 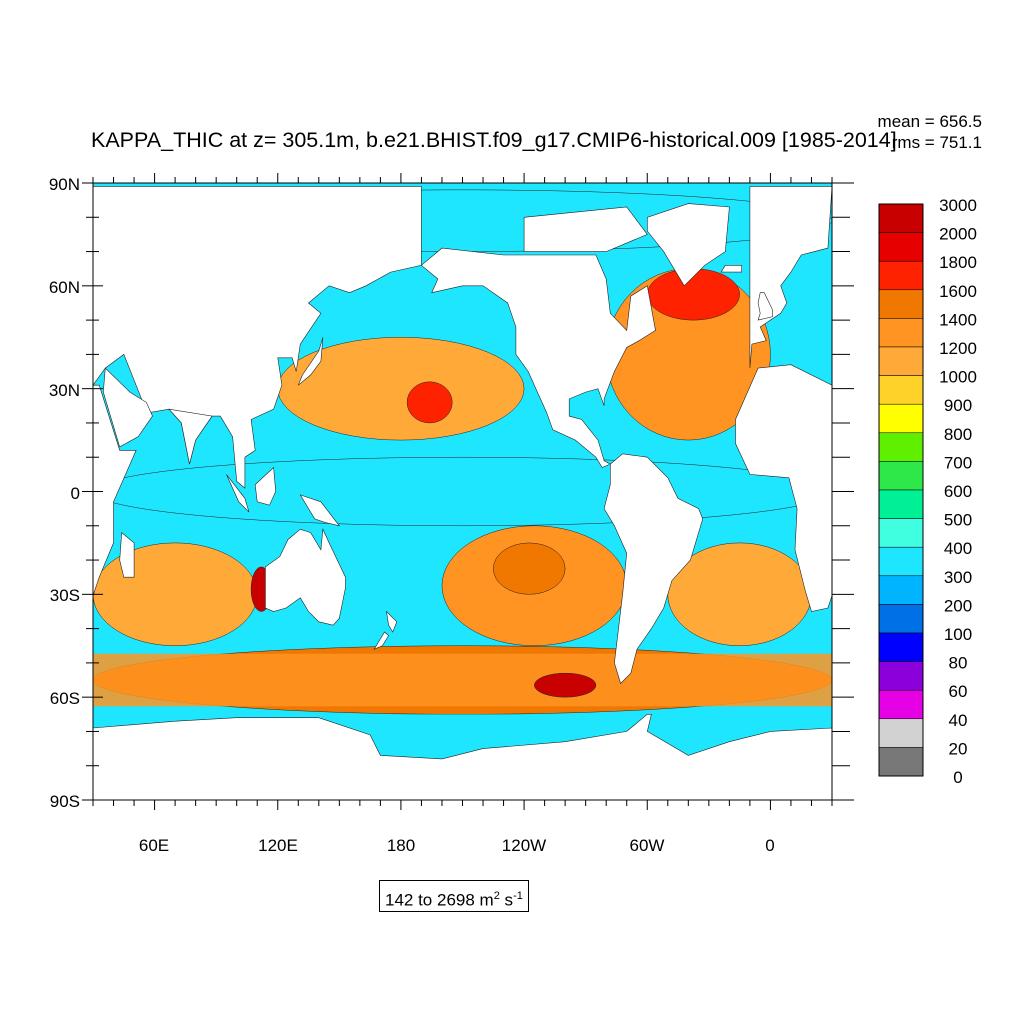 What do you see at coordinates (585, 229) in the screenshot?
I see `landmass-arctic-na` at bounding box center [585, 229].